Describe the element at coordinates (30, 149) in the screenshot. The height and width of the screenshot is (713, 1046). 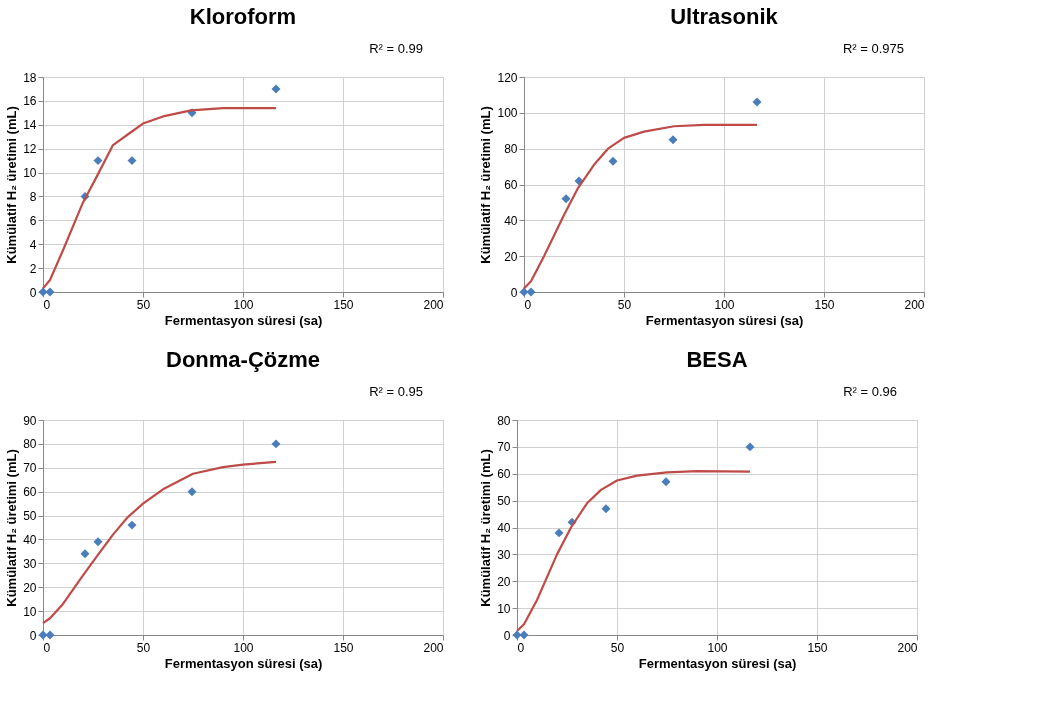
I see `y-tick-label: 12` at that location.